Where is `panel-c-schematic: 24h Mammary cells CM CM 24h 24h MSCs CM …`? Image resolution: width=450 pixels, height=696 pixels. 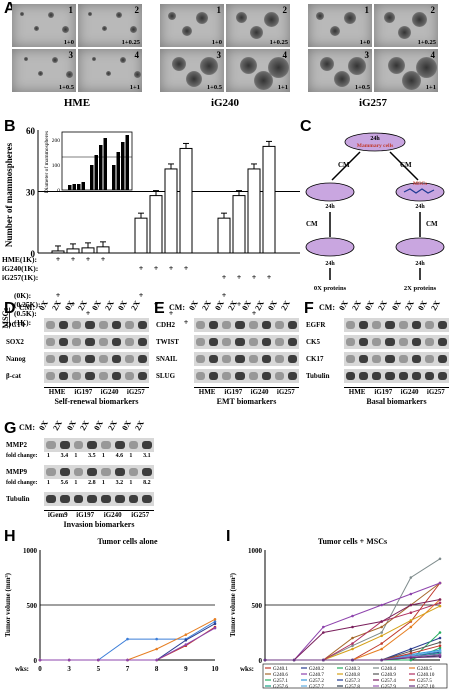 panel-c-schematic: 24h Mammary cells CM CM 24h 24h MSCs CM … is located at coordinates (375, 212).